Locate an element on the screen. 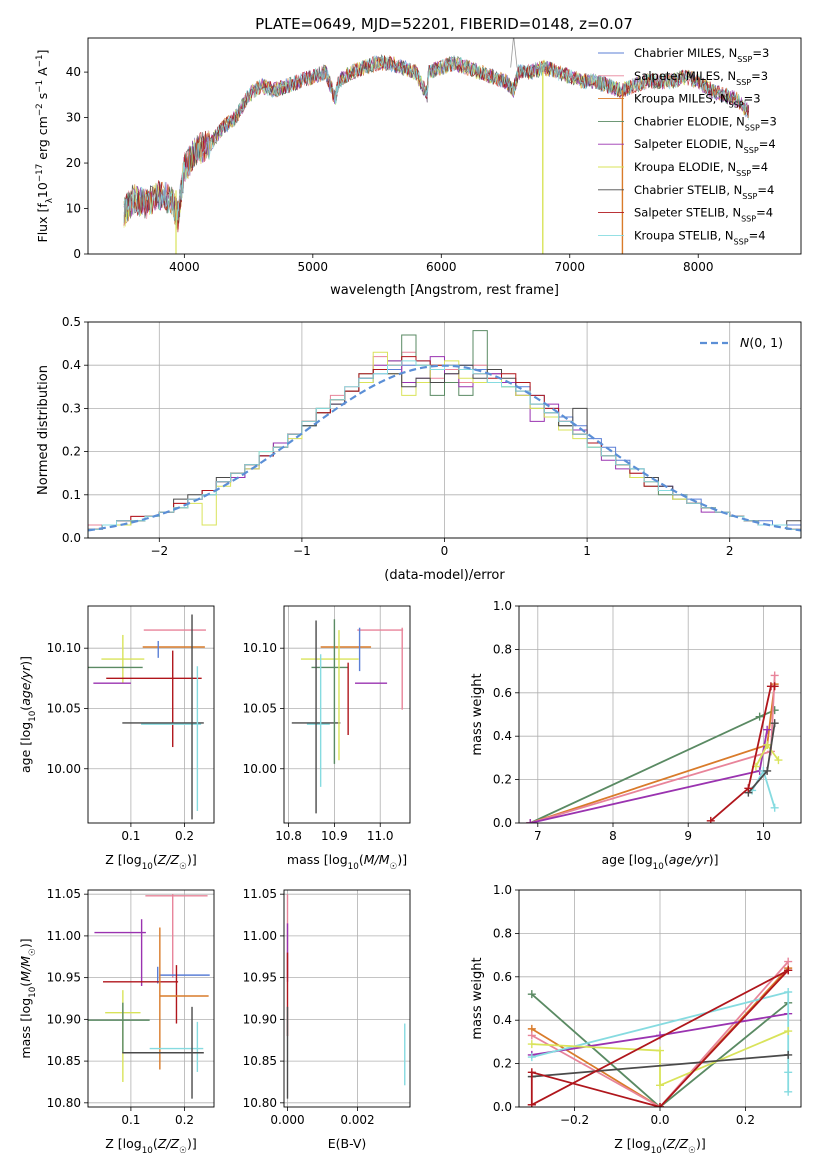  label-part: Salpeter MILES, N is located at coordinates (685, 76).